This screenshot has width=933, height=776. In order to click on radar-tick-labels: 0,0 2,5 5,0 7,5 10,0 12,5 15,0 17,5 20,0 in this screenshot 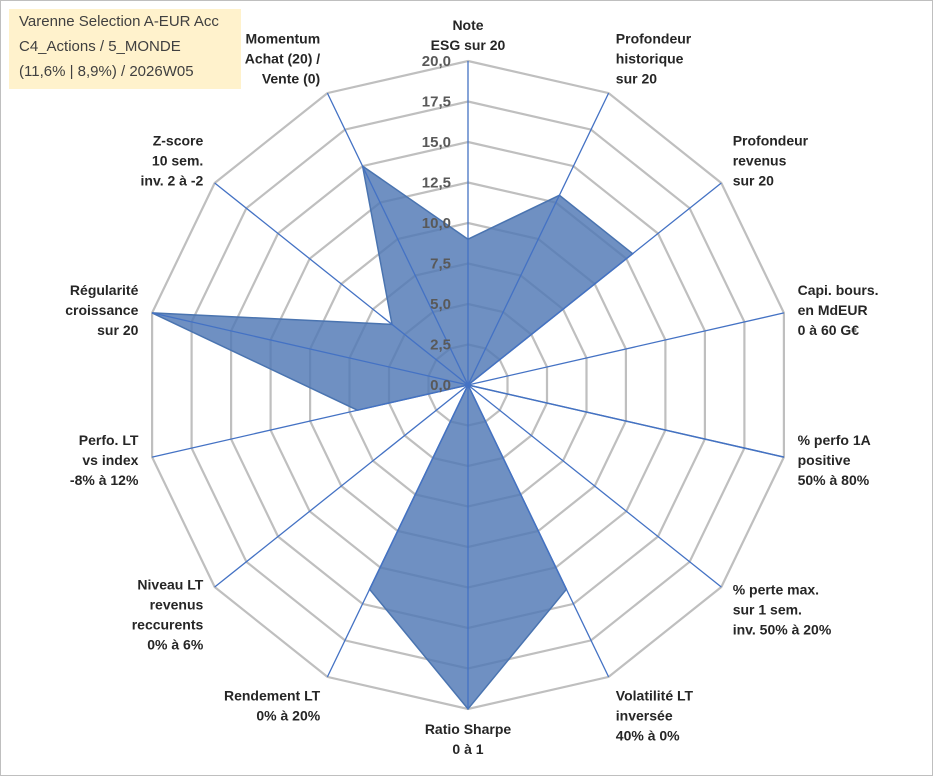, I will do `click(436, 223)`.